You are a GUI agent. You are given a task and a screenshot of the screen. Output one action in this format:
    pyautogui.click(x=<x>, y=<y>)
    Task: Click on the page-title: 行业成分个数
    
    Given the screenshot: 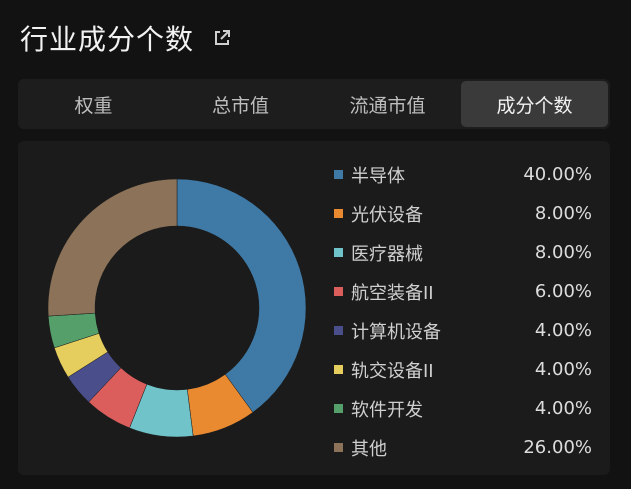 What is the action you would take?
    pyautogui.click(x=107, y=39)
    